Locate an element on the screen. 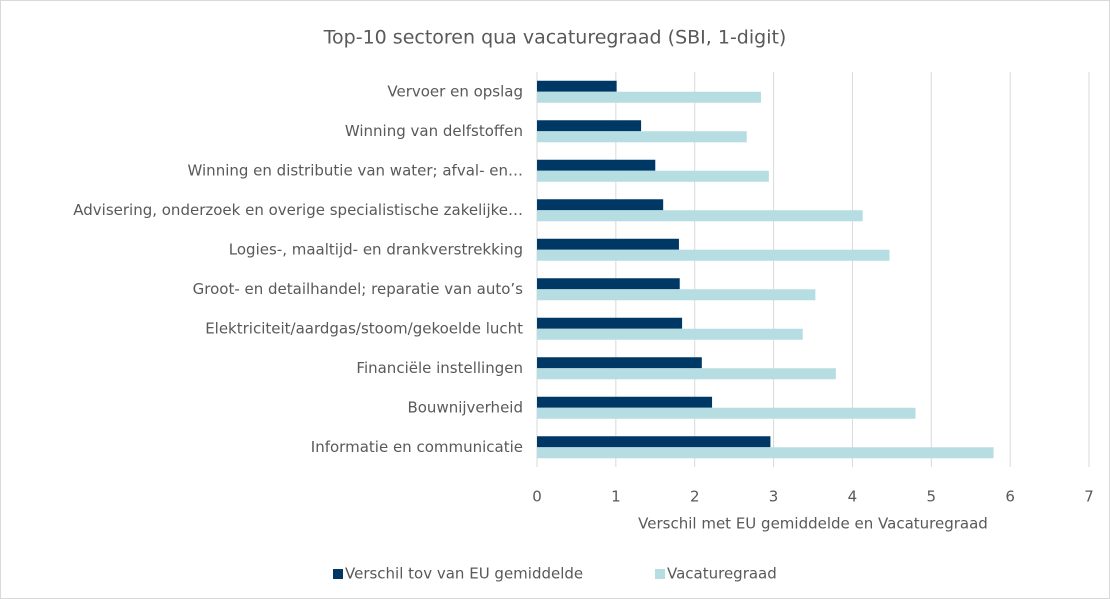 The height and width of the screenshot is (599, 1110). x-tick-label: 7 is located at coordinates (1089, 497).